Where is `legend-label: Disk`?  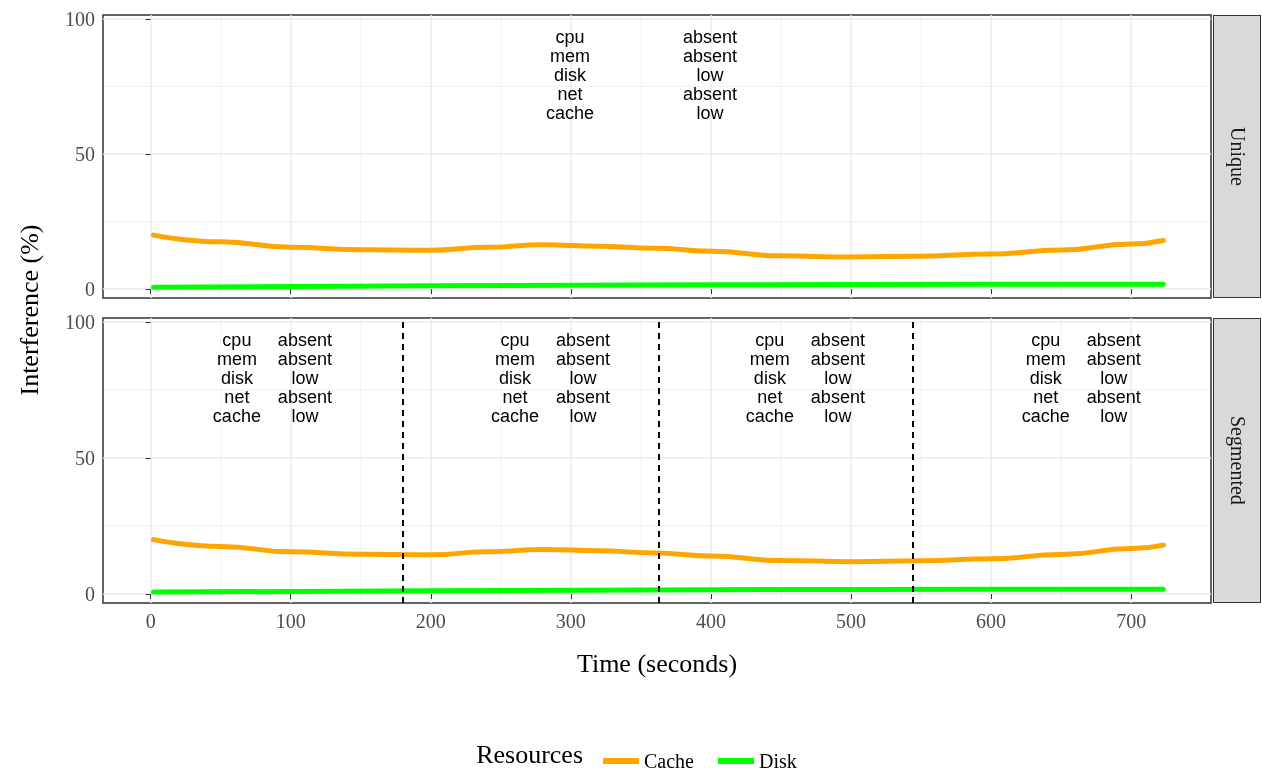
legend-label: Disk is located at coordinates (777, 761).